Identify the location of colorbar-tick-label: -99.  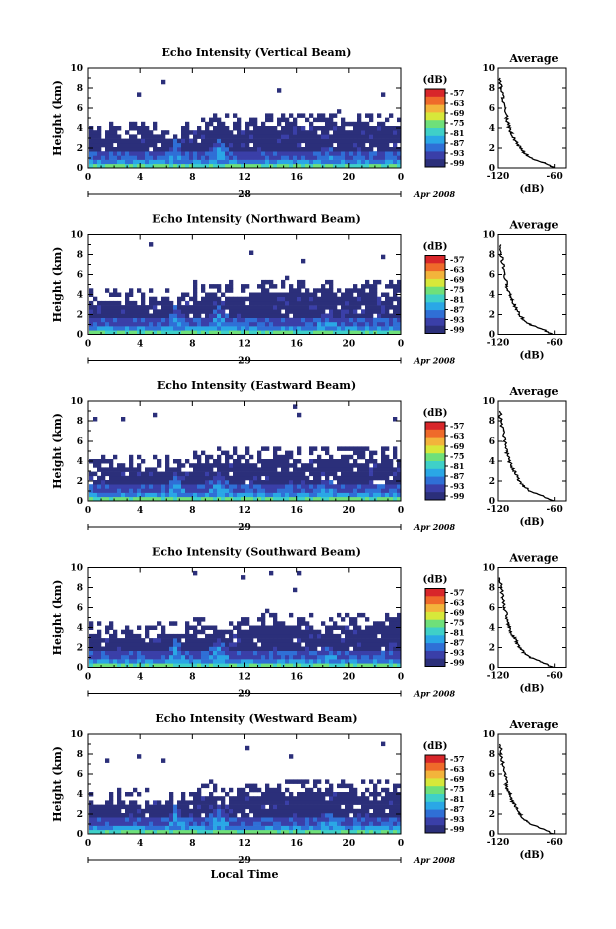
(457, 330).